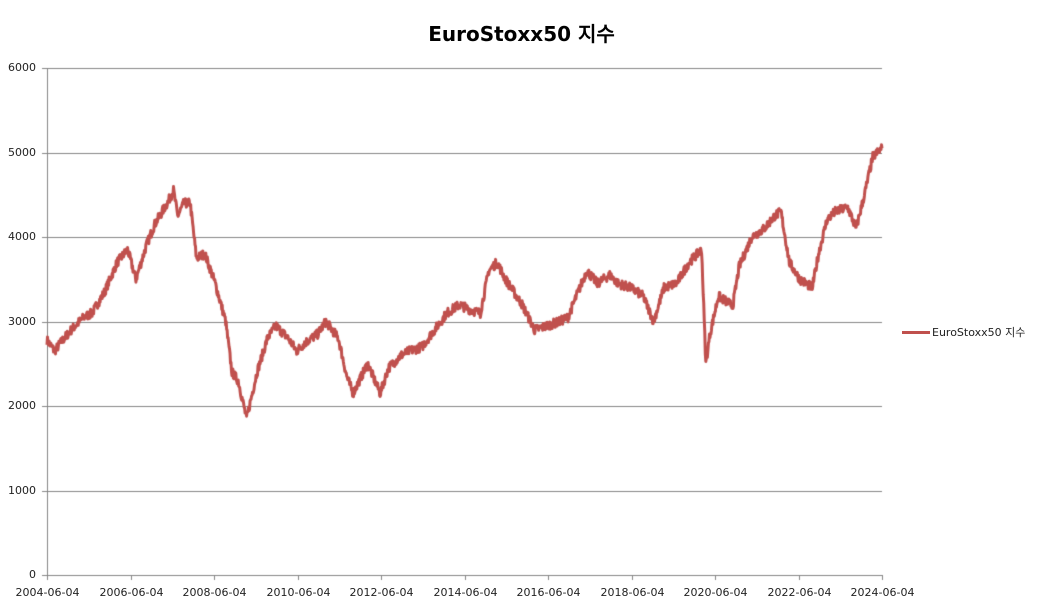  I want to click on x-tick-label: 2006-06-04, so click(131, 592).